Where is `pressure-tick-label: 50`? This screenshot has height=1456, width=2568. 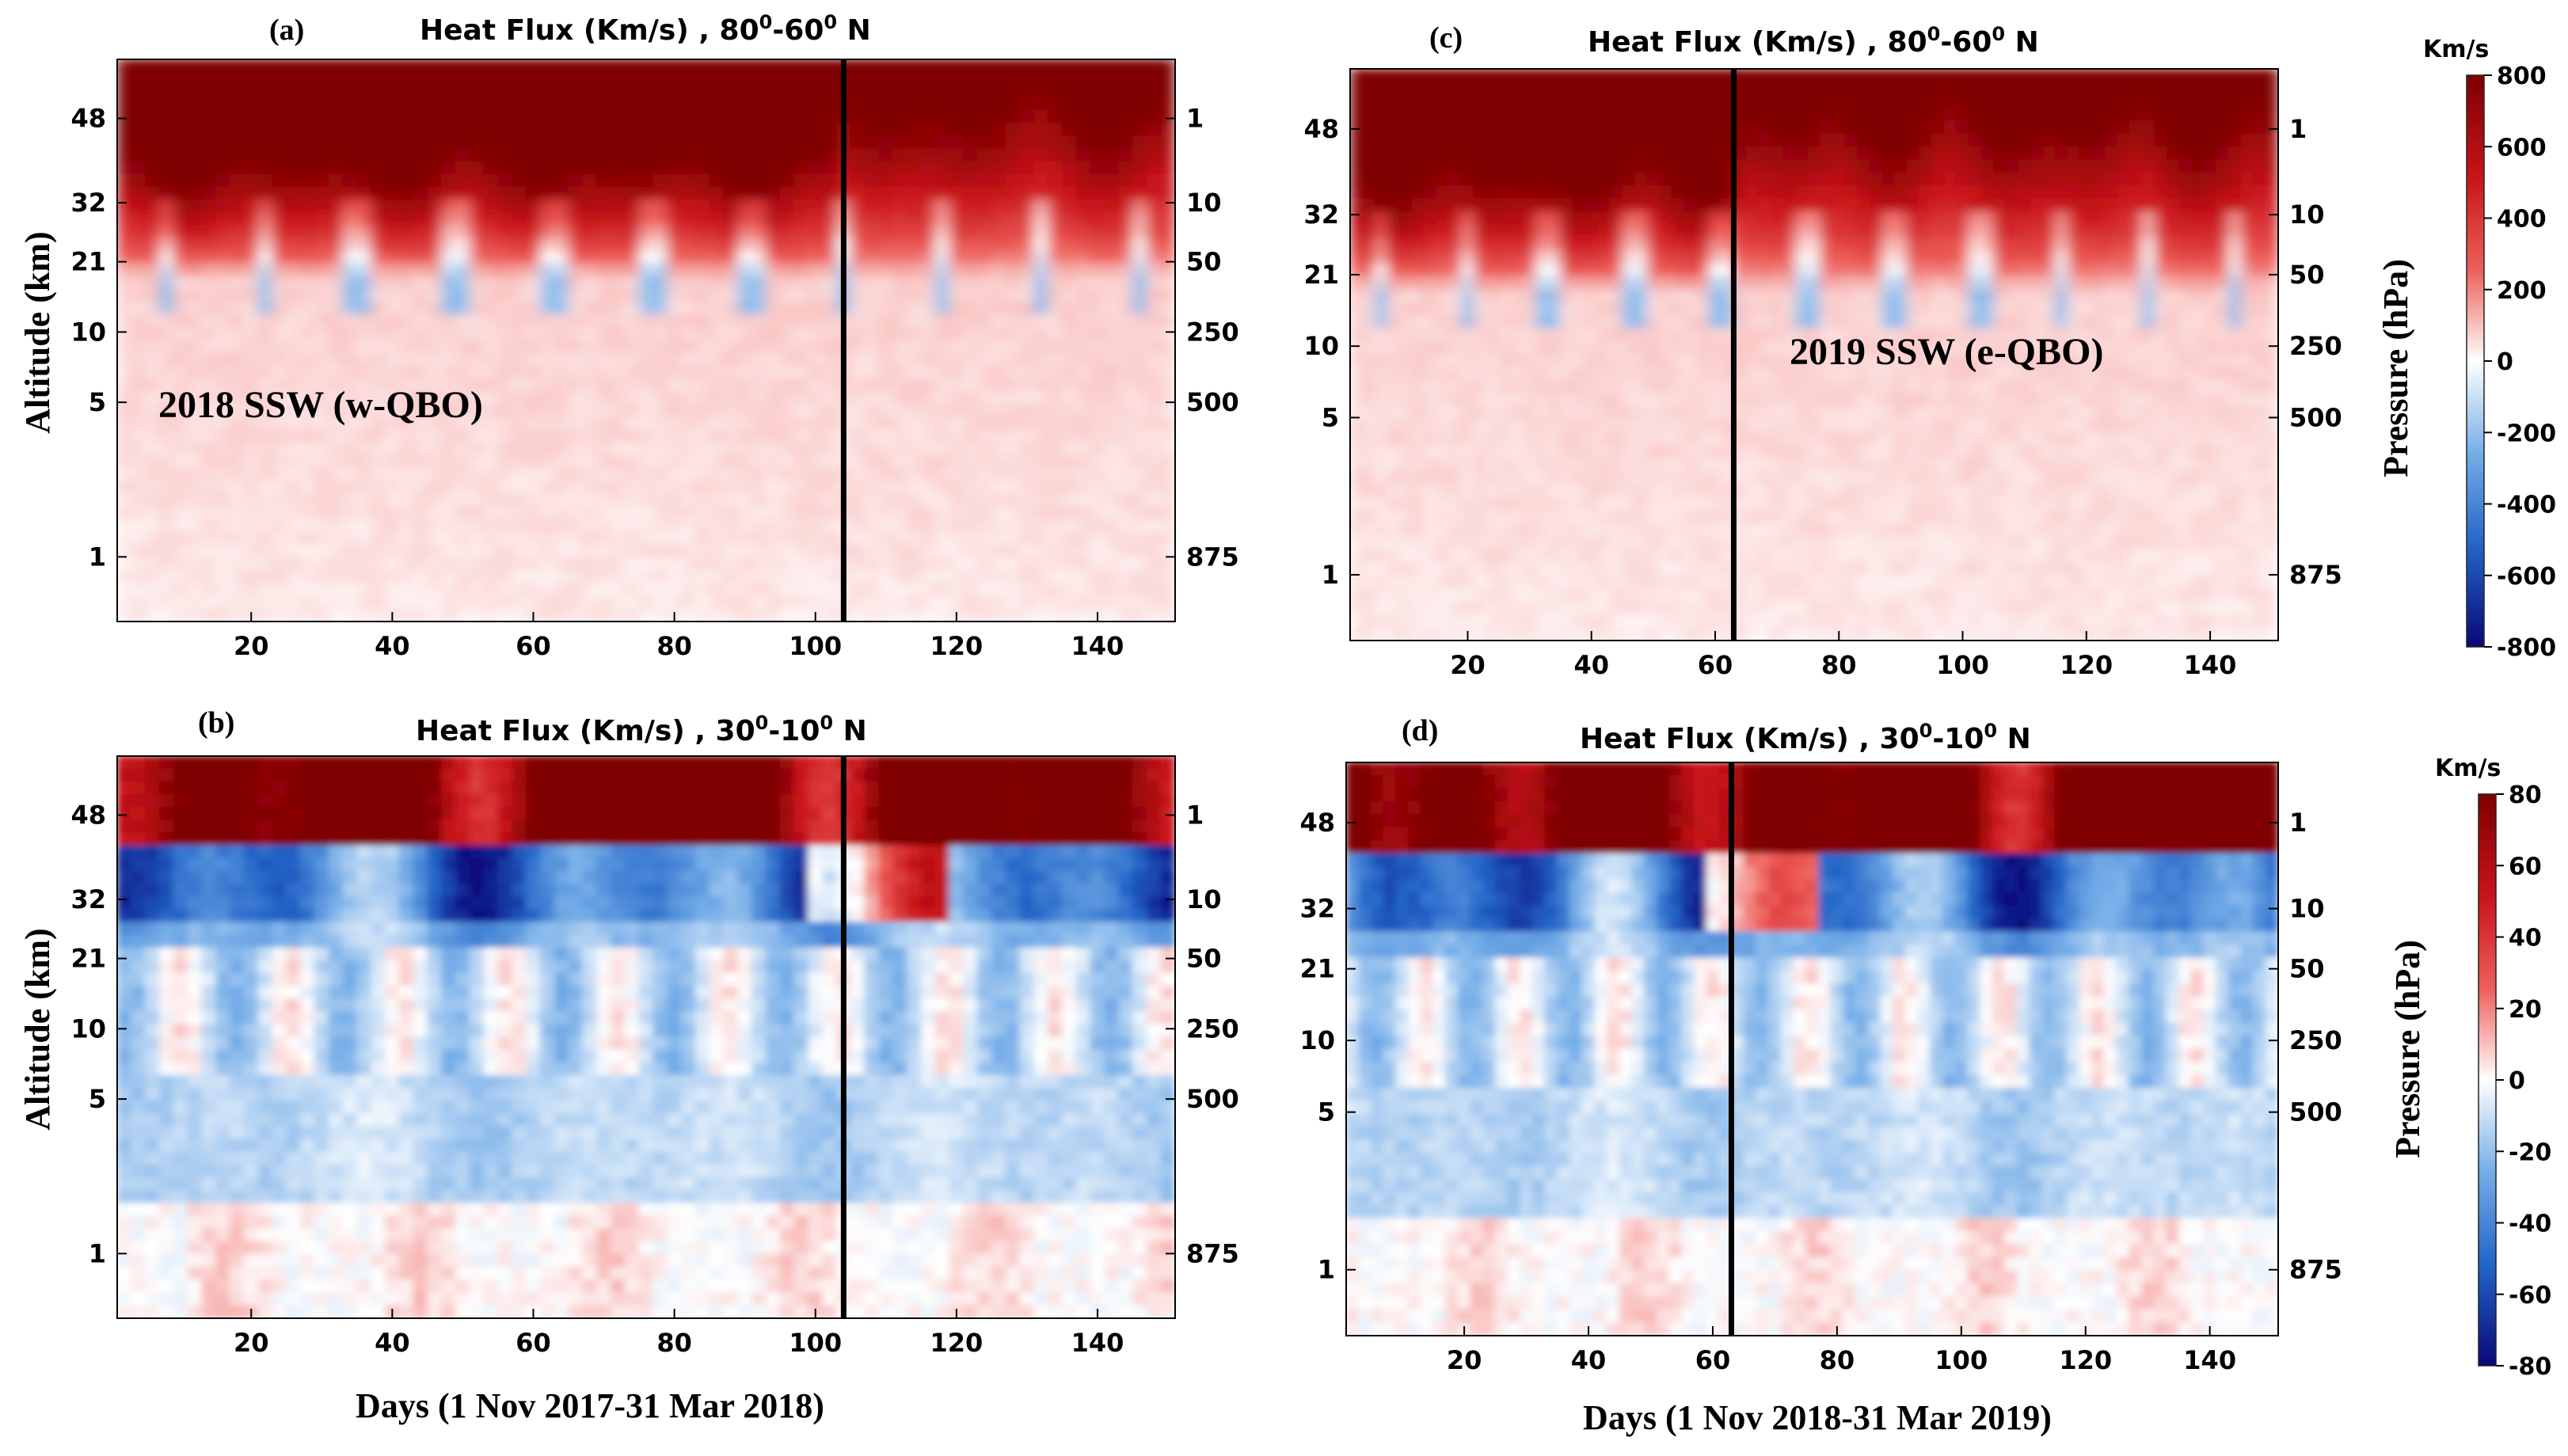
pressure-tick-label: 50 is located at coordinates (1204, 262).